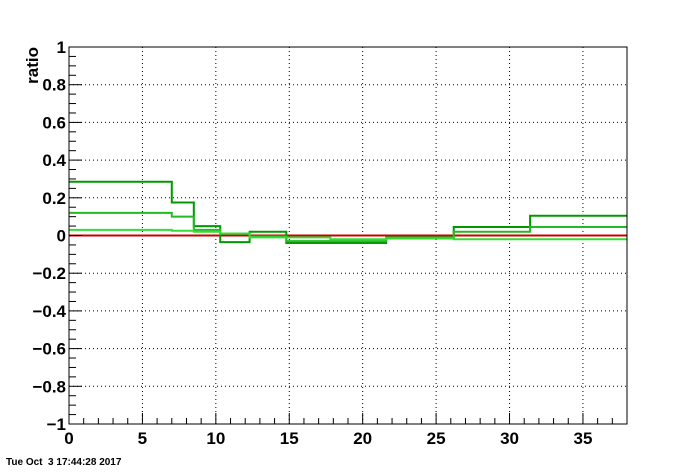 The height and width of the screenshot is (472, 696). What do you see at coordinates (32, 65) in the screenshot?
I see `y-axis-label: ratio` at bounding box center [32, 65].